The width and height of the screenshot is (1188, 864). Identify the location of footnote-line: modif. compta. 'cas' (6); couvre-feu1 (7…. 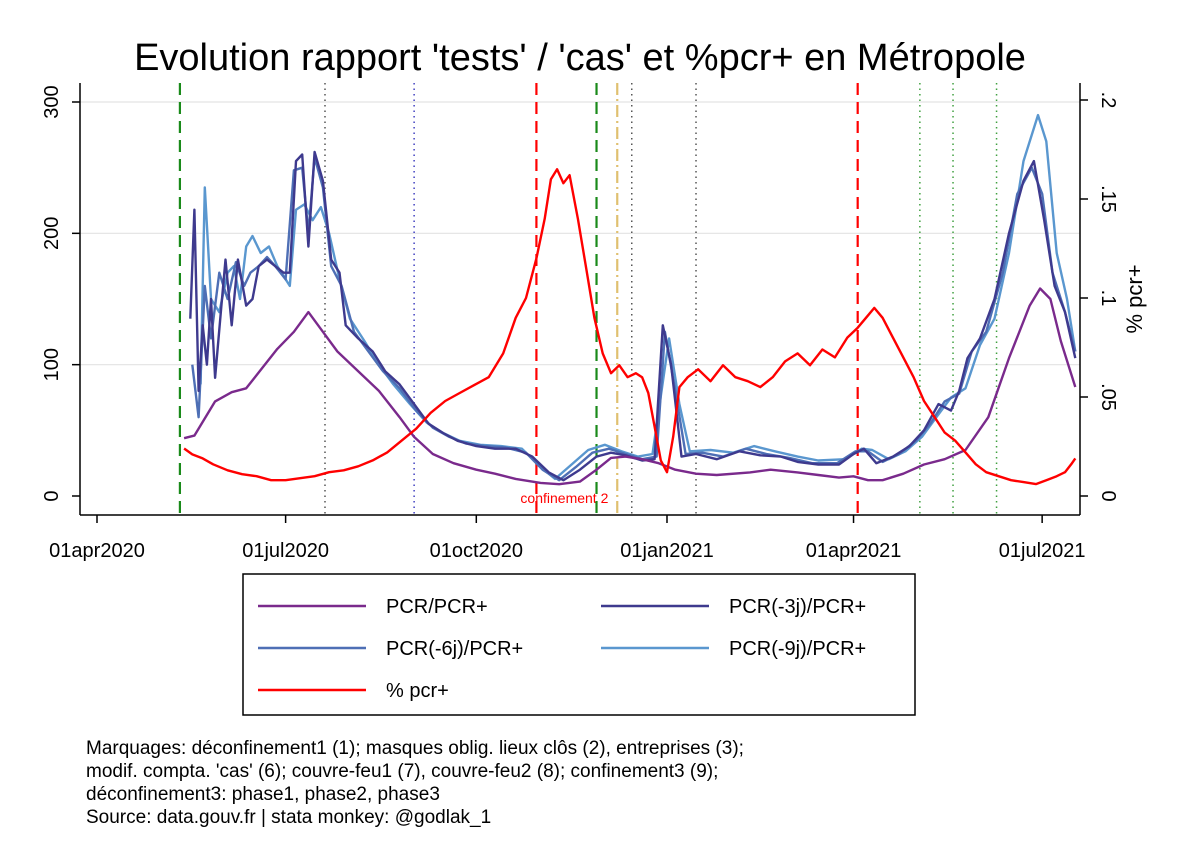
(402, 771).